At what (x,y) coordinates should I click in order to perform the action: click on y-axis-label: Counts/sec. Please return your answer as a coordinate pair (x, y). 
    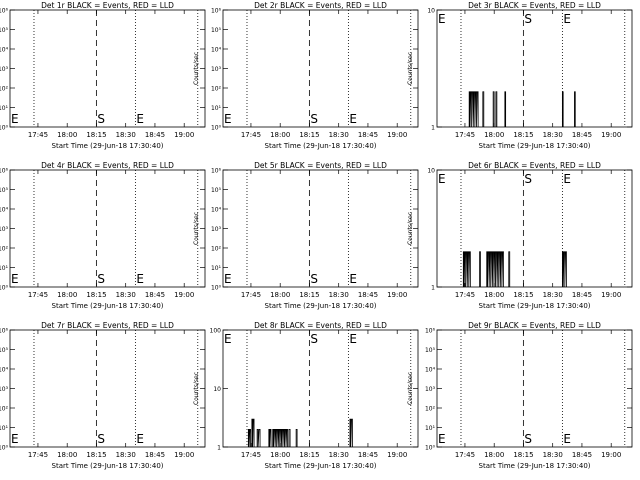
    Looking at the image, I should click on (410, 388).